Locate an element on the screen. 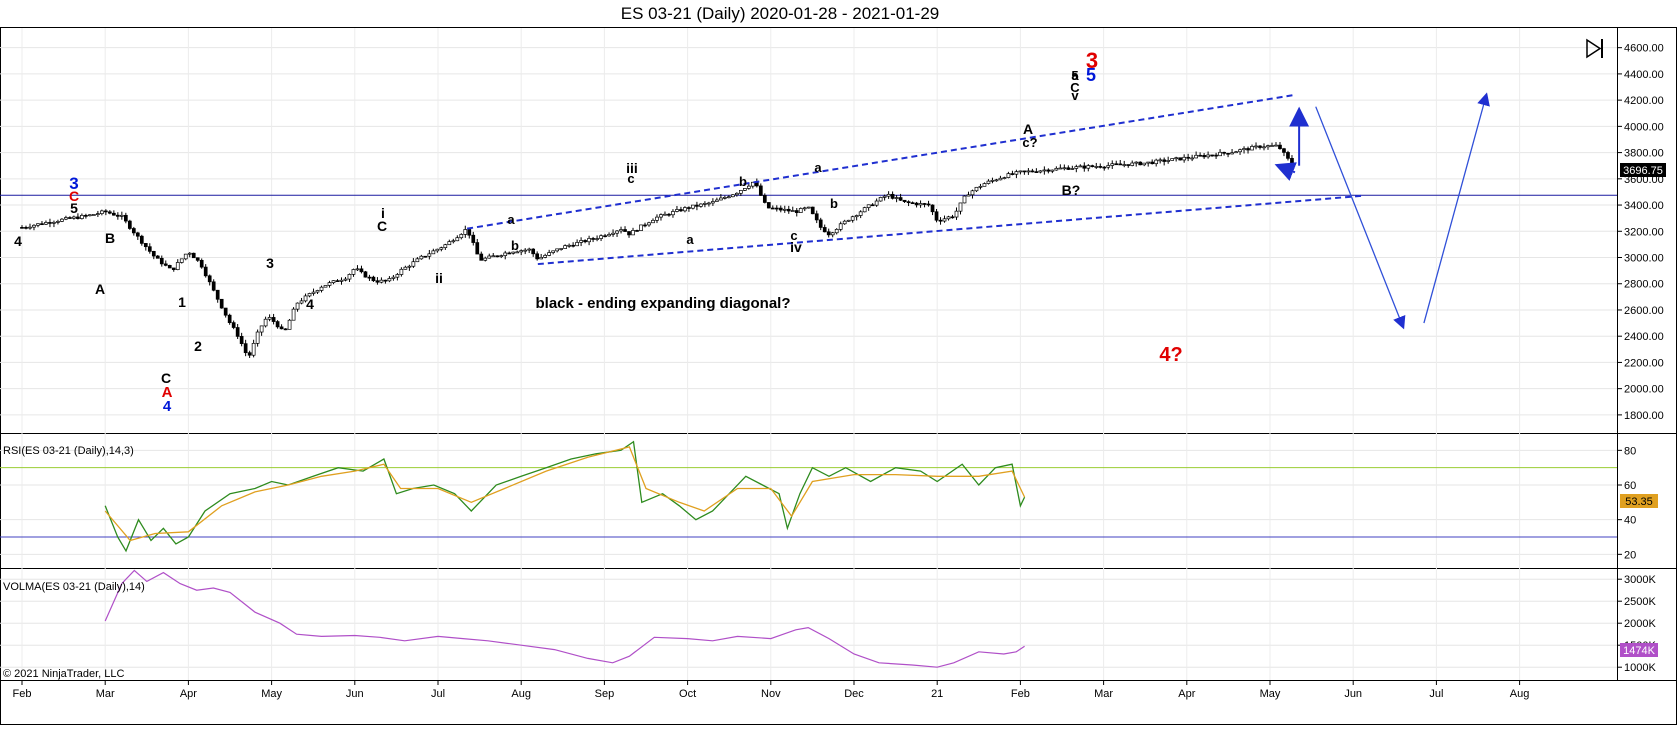  wave-label: C is located at coordinates (382, 226).